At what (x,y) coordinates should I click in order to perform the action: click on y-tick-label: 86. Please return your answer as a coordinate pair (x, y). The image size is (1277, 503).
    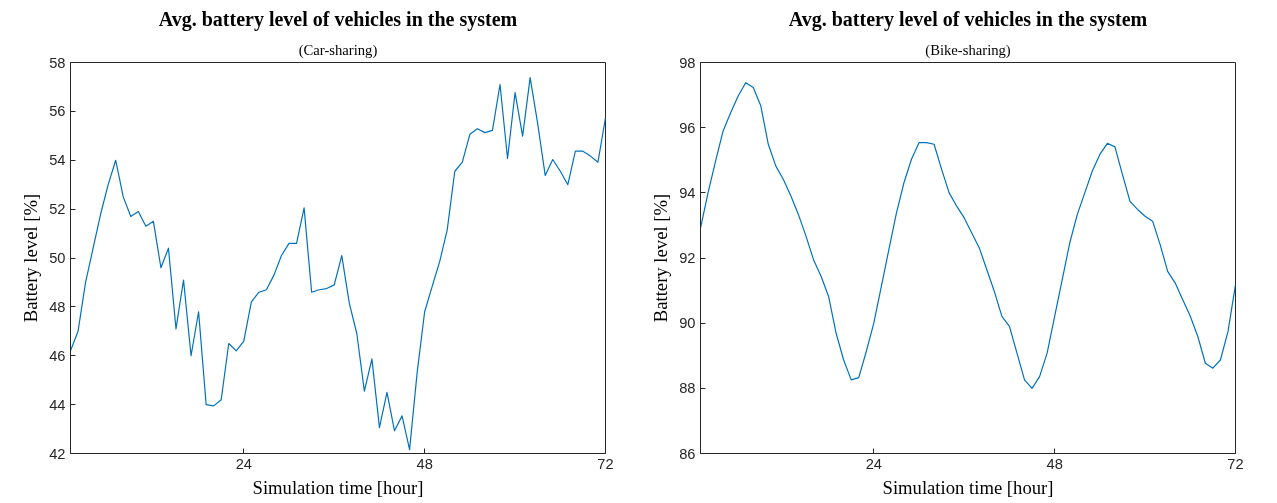
    Looking at the image, I should click on (687, 453).